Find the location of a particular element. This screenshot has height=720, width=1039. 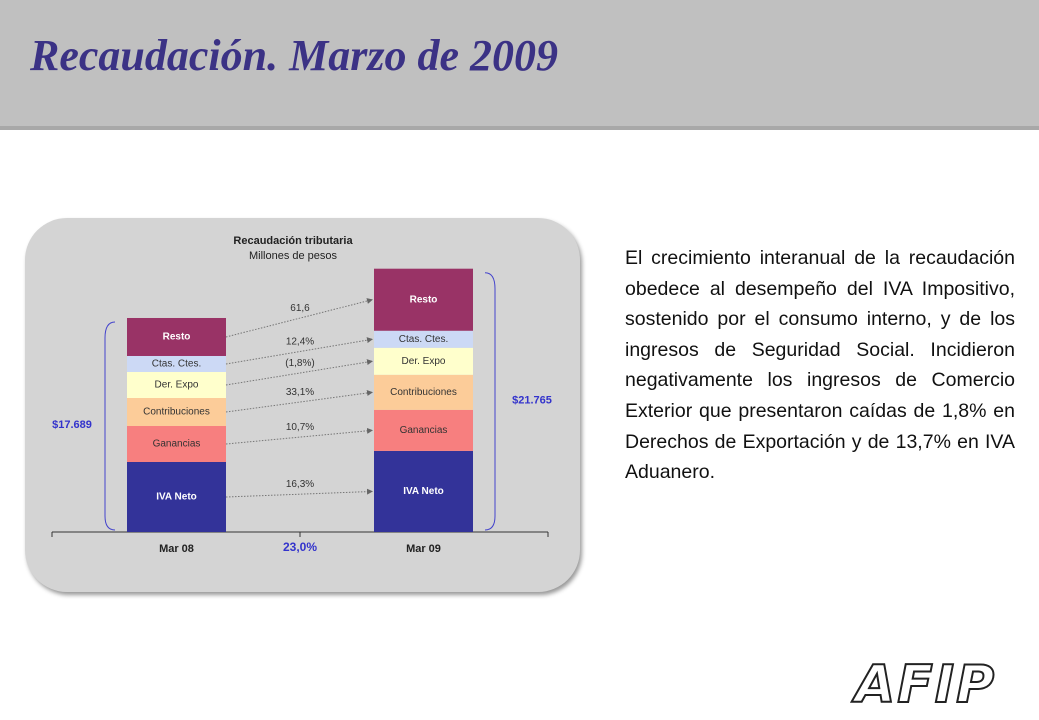

total-label: $17.689 is located at coordinates (72, 425).